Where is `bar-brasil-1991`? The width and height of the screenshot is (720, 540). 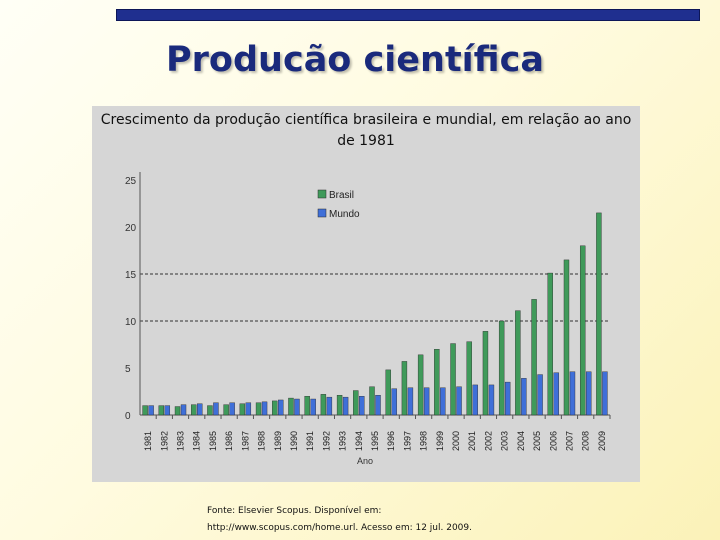 bar-brasil-1991 is located at coordinates (307, 406).